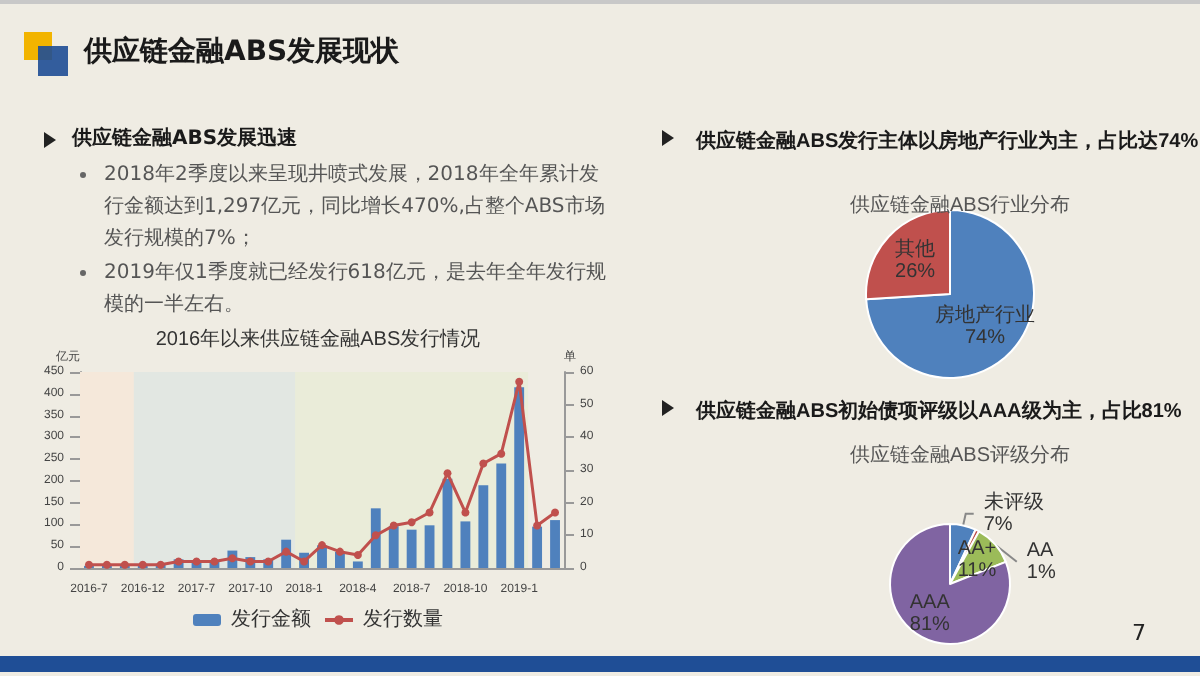 The width and height of the screenshot is (1200, 676). Describe the element at coordinates (938, 411) in the screenshot. I see `chart-title: 供应链金融ABS初始债项评级以AAA级为主，占比81%` at that location.